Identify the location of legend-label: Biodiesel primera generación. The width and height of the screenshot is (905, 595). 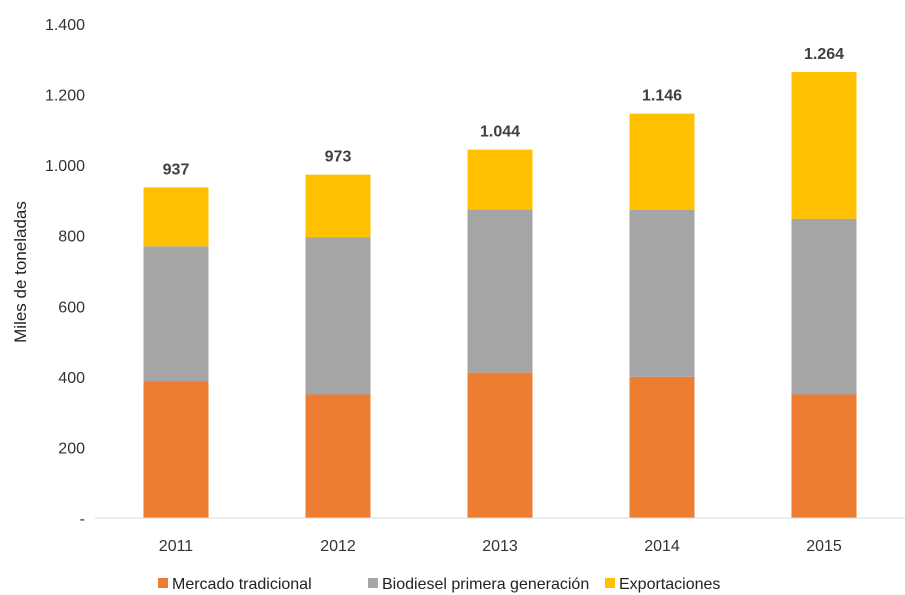
(485, 584).